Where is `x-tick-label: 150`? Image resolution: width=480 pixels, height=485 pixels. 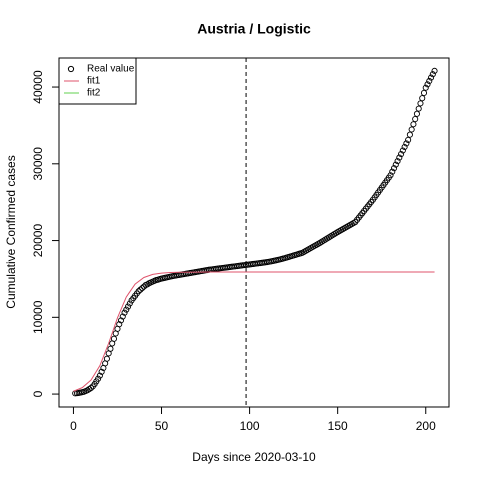 x-tick-label: 150 is located at coordinates (338, 426).